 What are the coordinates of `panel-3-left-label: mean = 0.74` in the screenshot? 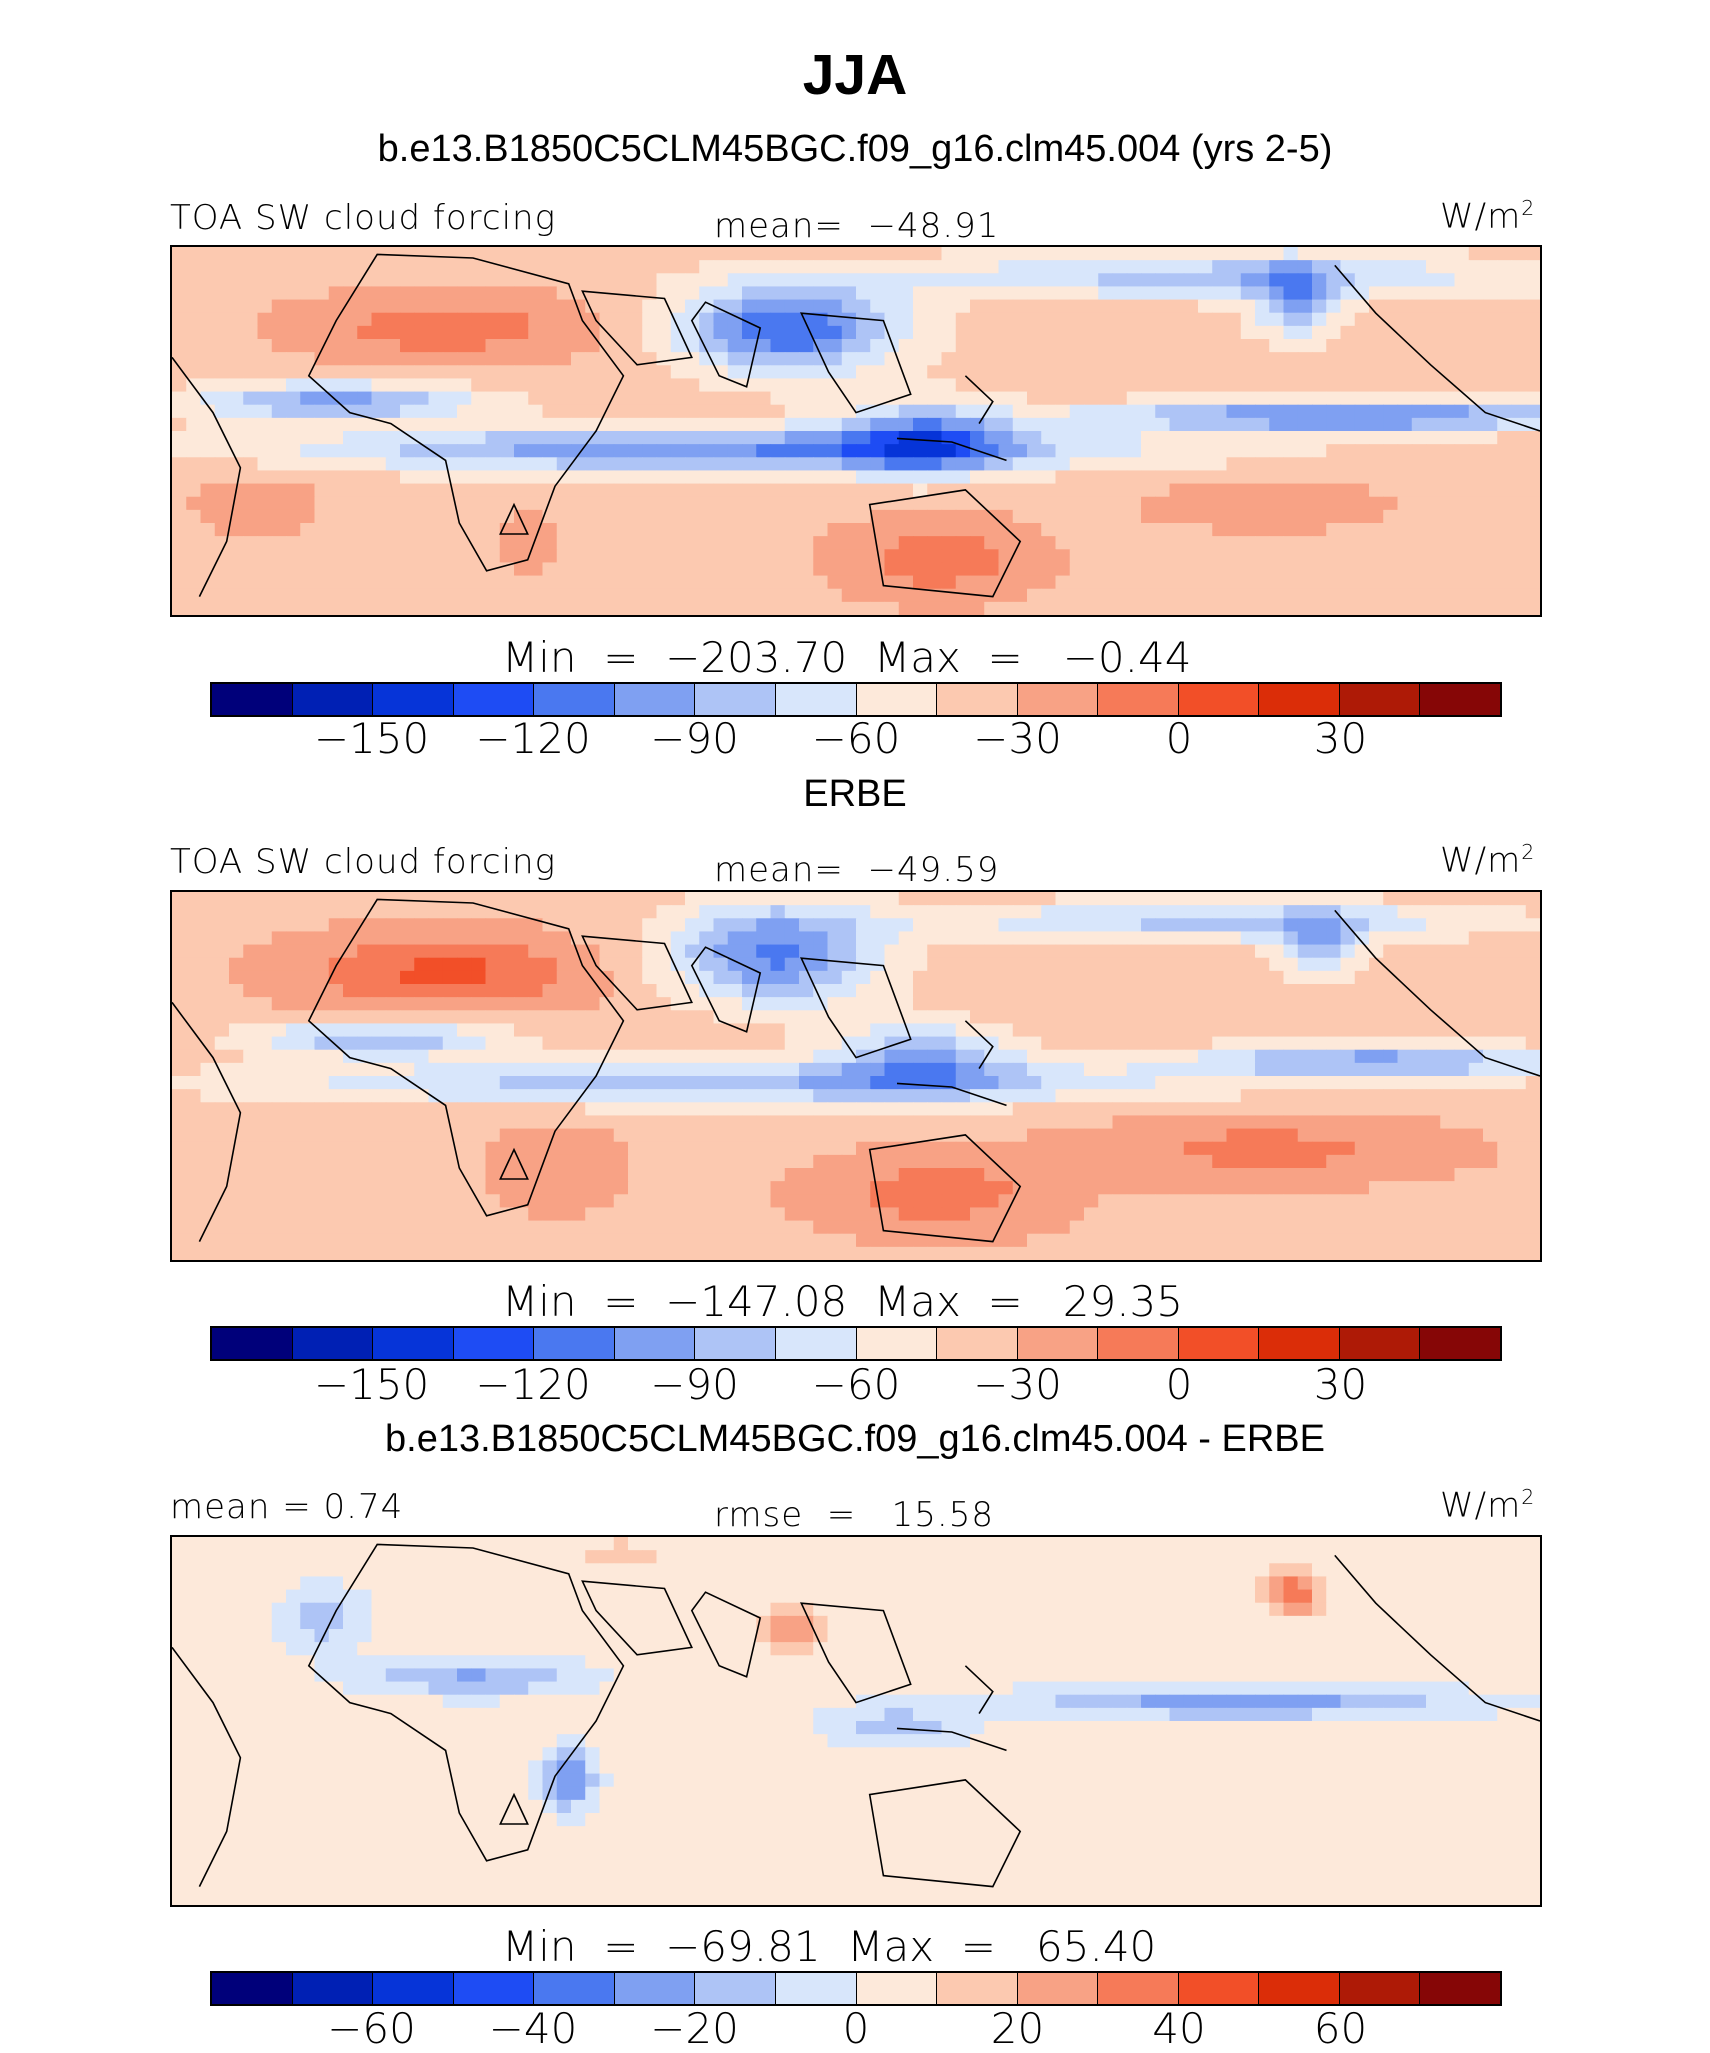 It's located at (287, 1507).